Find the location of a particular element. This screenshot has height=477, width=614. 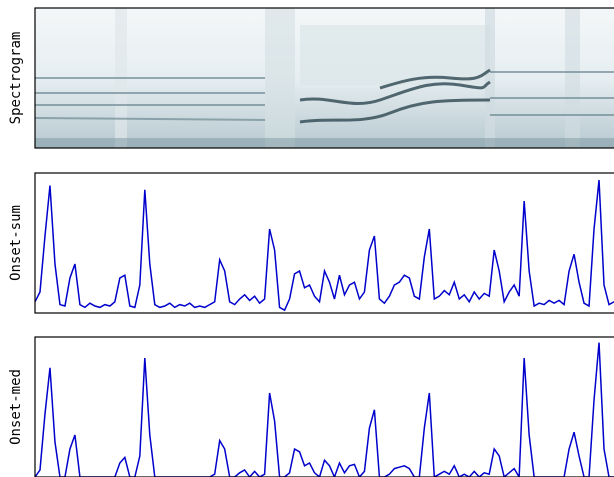

y-axis-label: Spectrogram is located at coordinates (16, 78).